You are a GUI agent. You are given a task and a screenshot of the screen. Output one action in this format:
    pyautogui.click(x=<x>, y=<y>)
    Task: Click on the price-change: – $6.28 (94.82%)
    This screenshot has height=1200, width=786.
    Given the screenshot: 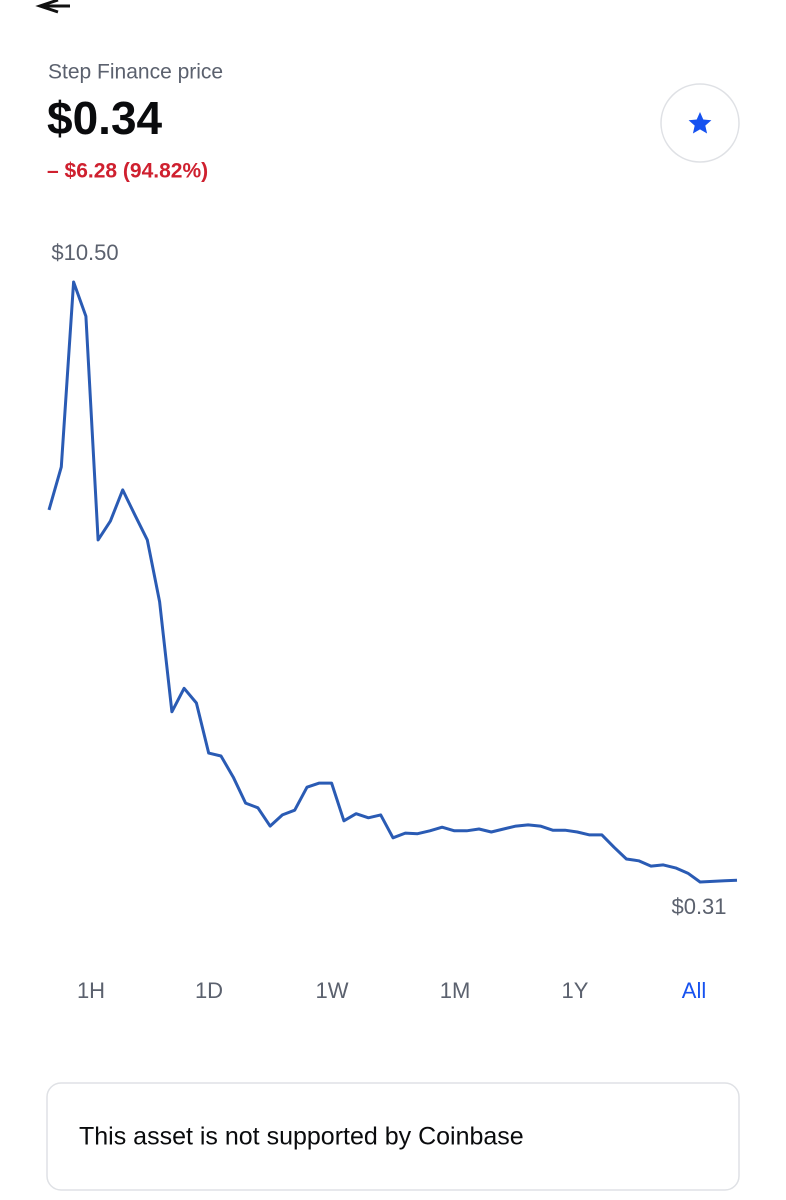 What is the action you would take?
    pyautogui.click(x=127, y=171)
    